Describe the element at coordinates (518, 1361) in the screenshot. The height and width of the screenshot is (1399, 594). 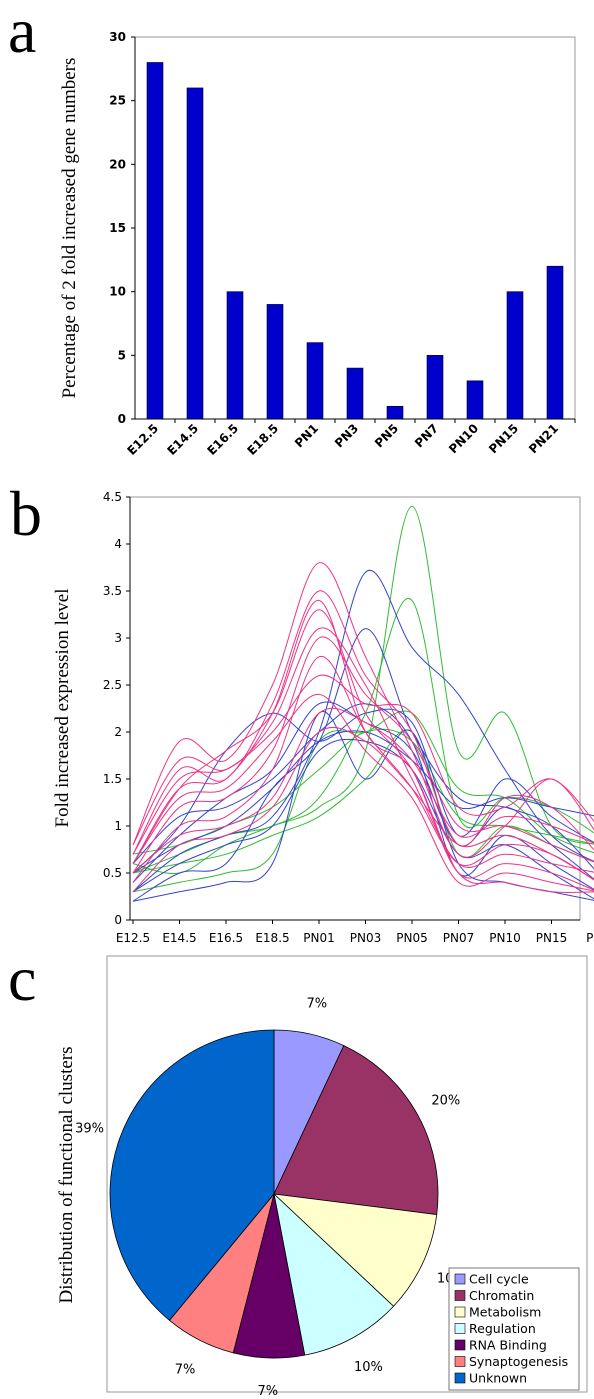
I see `legend-label: Synaptogenesis` at that location.